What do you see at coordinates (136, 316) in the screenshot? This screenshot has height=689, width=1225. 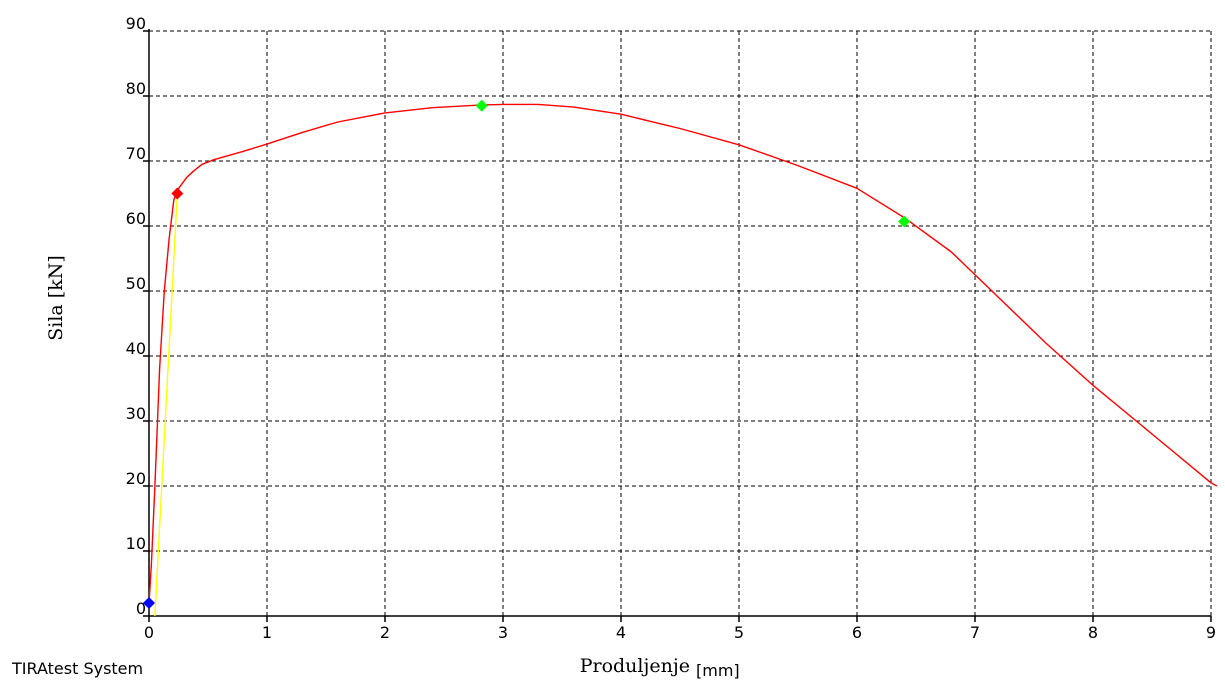 I see `y-tick-labels: 0 10 20 30 40 50 60 70 80 90` at bounding box center [136, 316].